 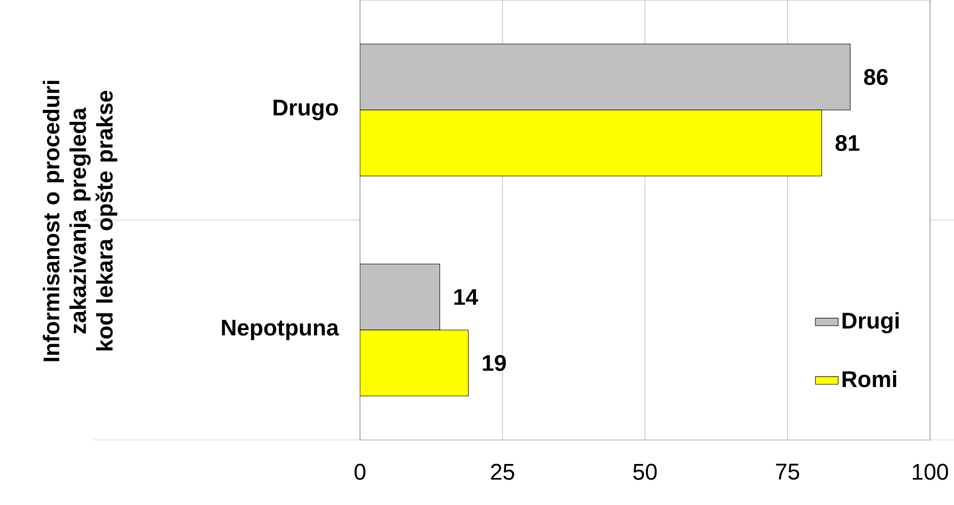 I want to click on data-label: 81, so click(x=848, y=143).